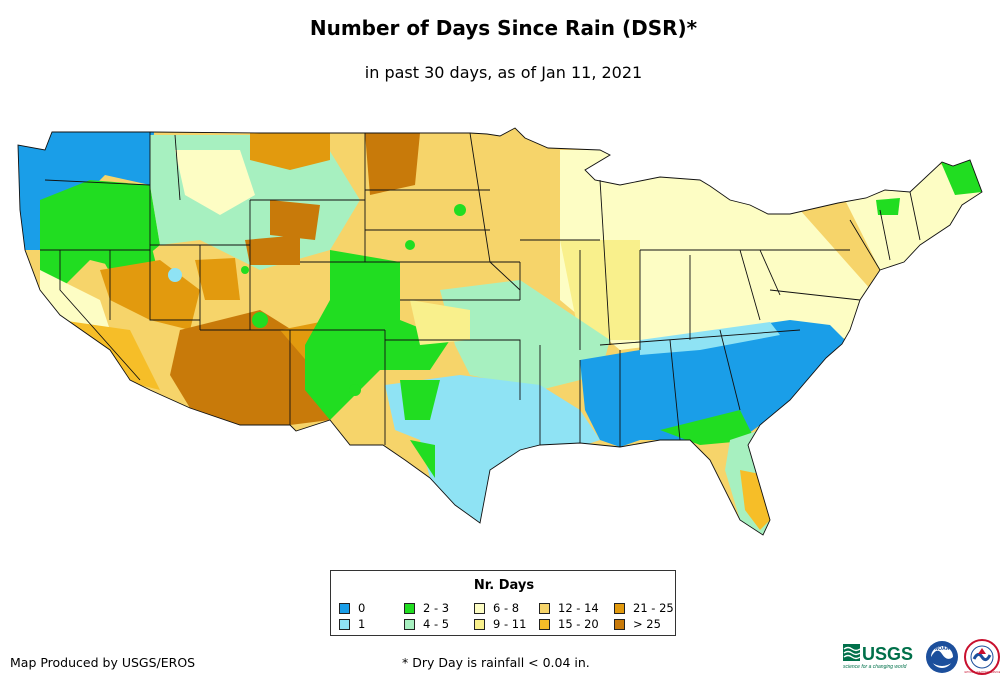 This screenshot has height=691, width=1007. I want to click on legend-item: 15 - 20, so click(569, 624).